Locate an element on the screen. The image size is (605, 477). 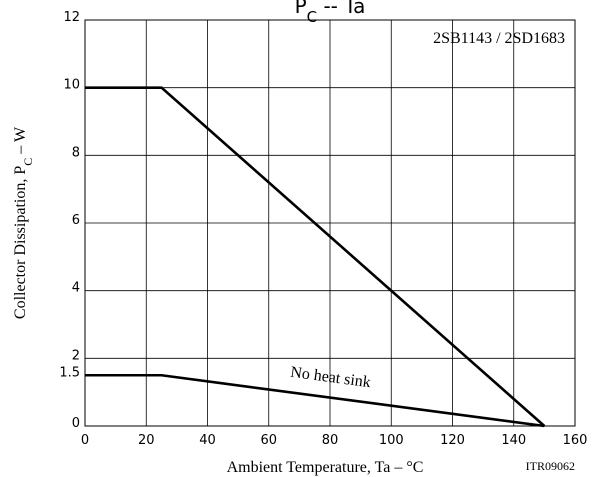
y-tick-label: 6 is located at coordinates (76, 220).